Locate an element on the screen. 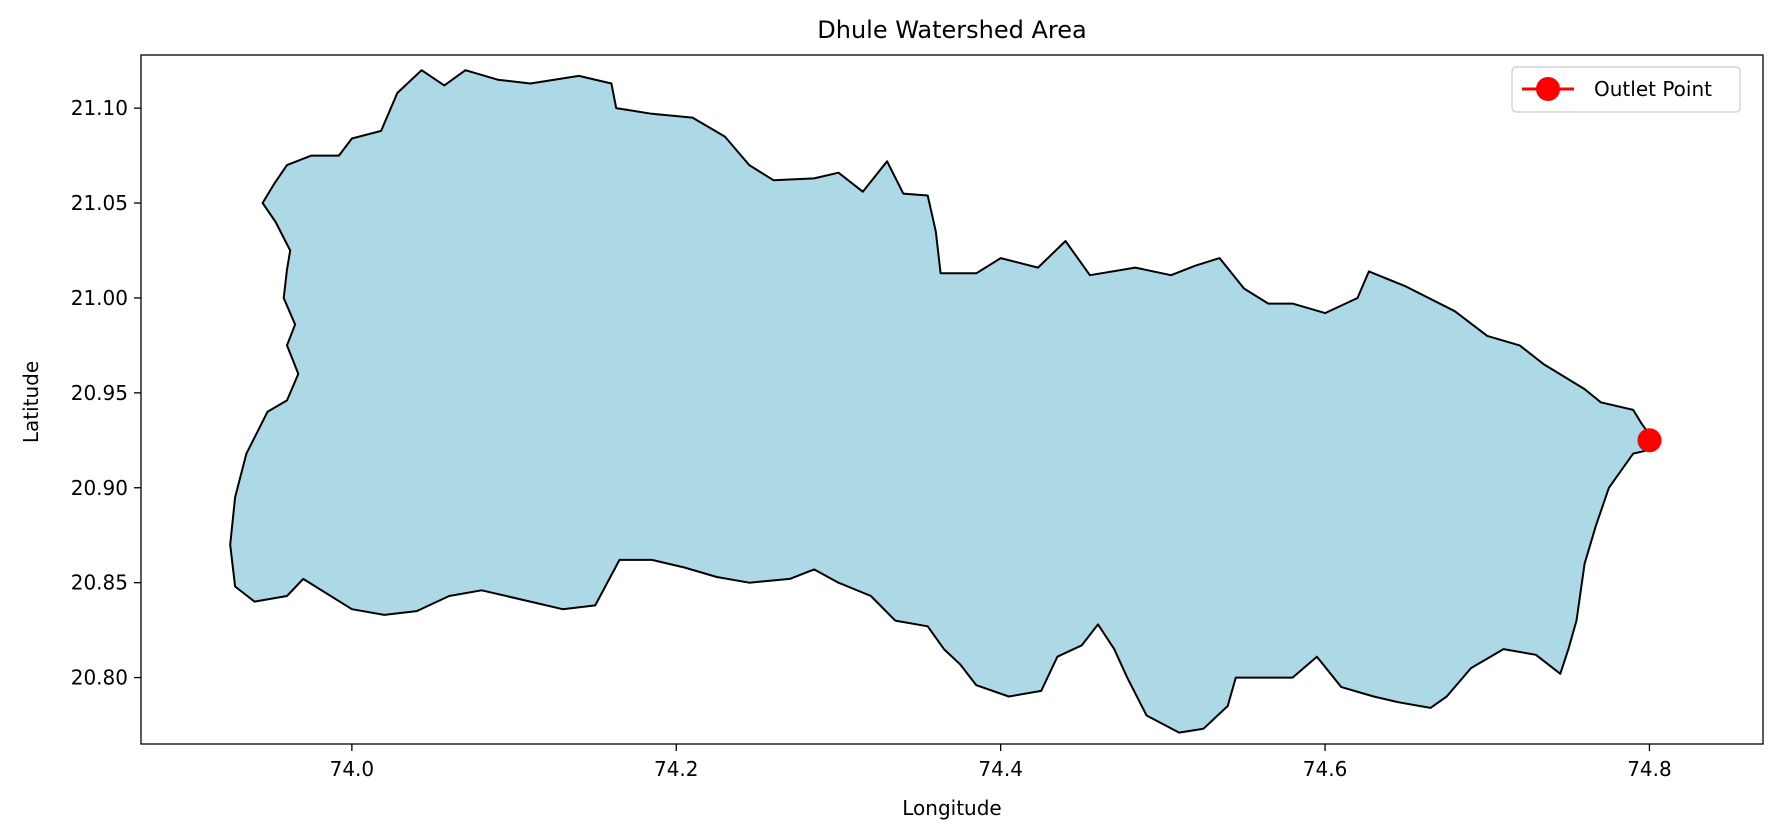  y-tick-label: 21.10 is located at coordinates (99, 108).